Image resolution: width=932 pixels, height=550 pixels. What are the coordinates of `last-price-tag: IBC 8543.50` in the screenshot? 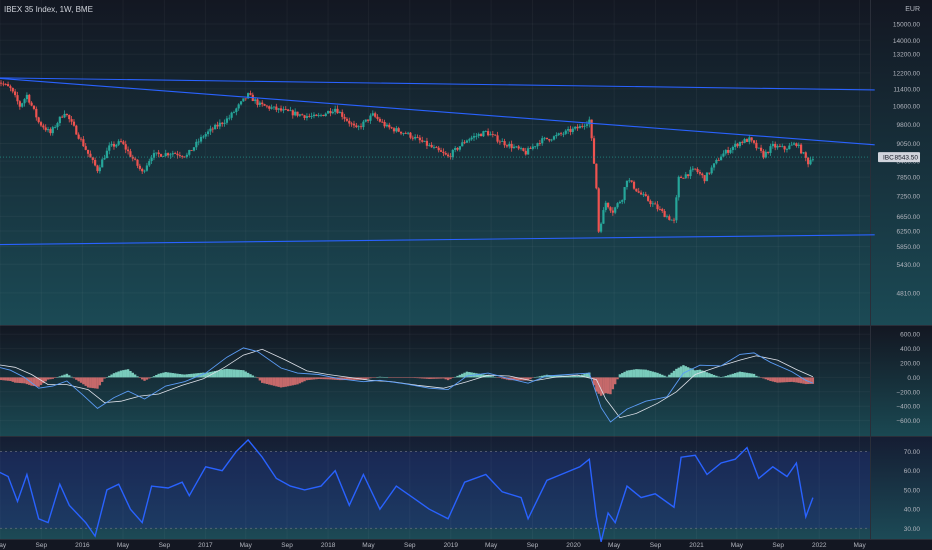 It's located at (899, 157).